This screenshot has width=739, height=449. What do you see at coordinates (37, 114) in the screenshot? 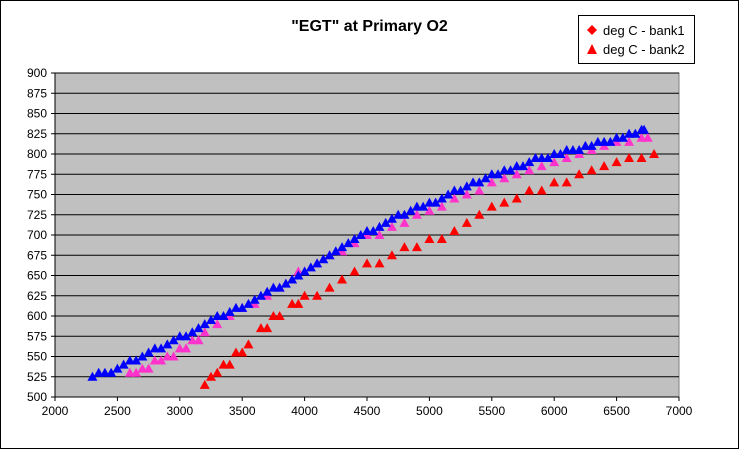
I see `y-tick-label: 850` at bounding box center [37, 114].